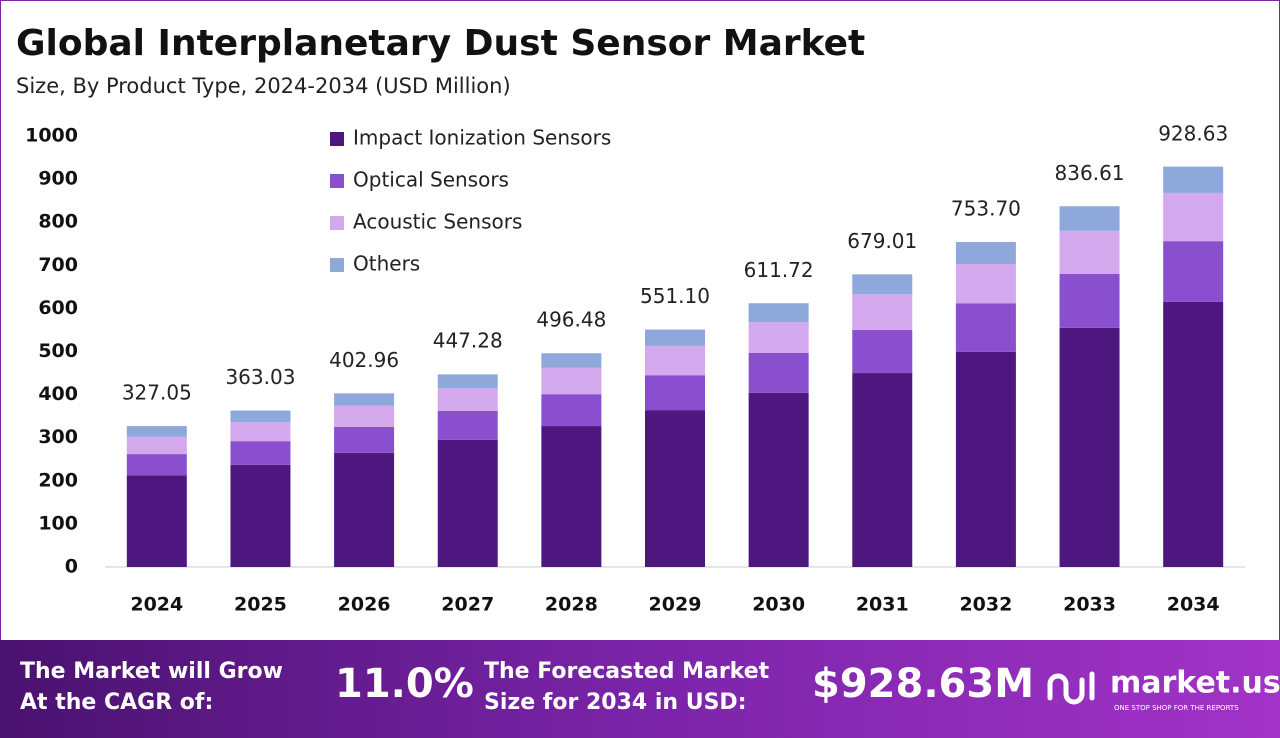 This screenshot has height=738, width=1280. I want to click on total-label: 611.72, so click(779, 270).